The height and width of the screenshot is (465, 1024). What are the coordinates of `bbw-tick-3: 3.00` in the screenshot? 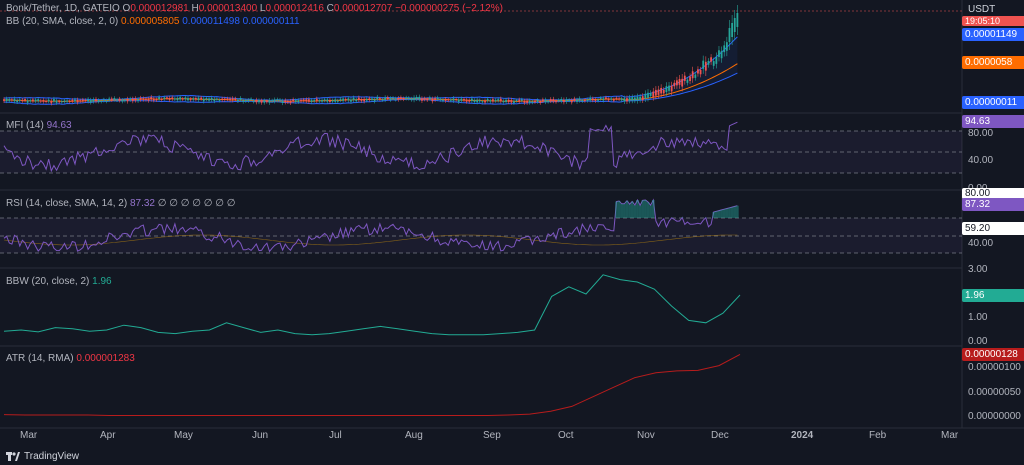 It's located at (978, 269).